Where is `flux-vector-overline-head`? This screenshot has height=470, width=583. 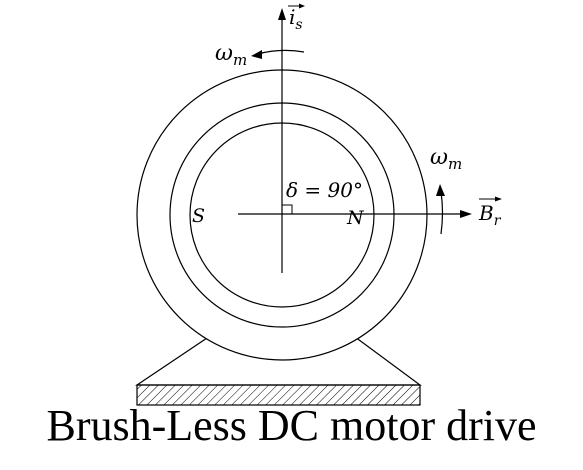 flux-vector-overline-head is located at coordinates (498, 199).